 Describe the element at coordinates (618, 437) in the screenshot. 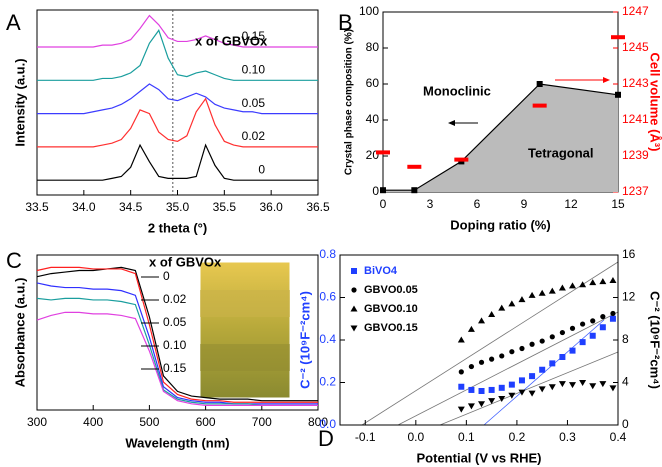

I see `x-tick-label: 0.4` at that location.